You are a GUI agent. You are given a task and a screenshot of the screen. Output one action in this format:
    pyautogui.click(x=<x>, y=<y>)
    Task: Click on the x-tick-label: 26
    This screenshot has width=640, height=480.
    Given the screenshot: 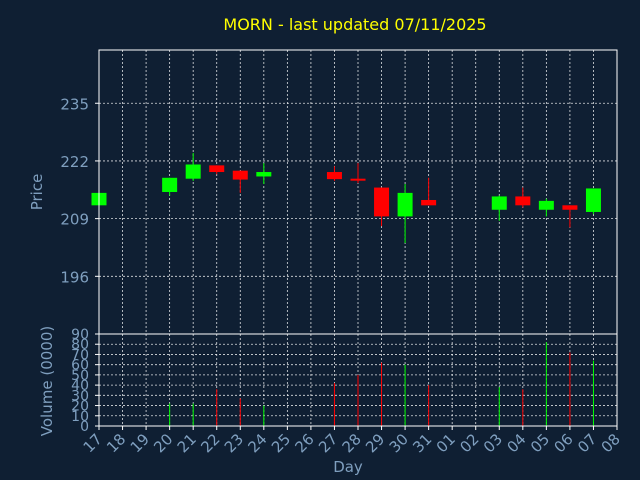 What is the action you would take?
    pyautogui.click(x=305, y=443)
    